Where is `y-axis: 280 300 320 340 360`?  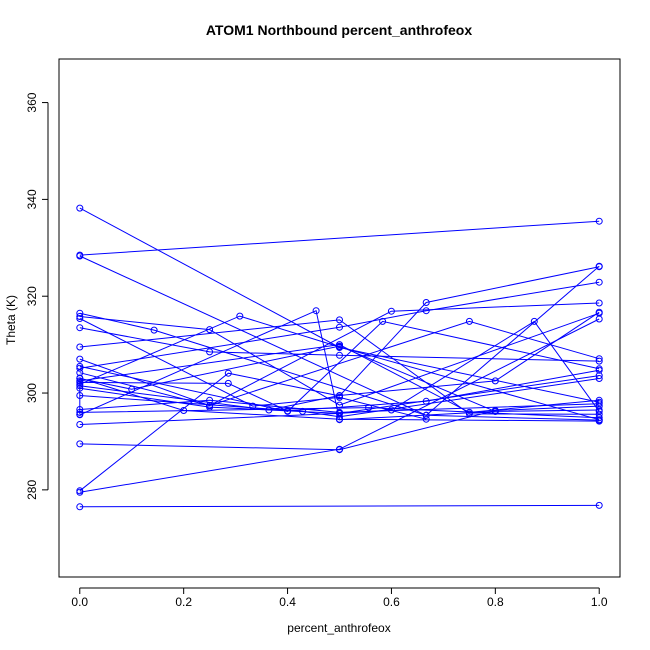
y-axis: 280 300 320 340 360 is located at coordinates (37, 296).